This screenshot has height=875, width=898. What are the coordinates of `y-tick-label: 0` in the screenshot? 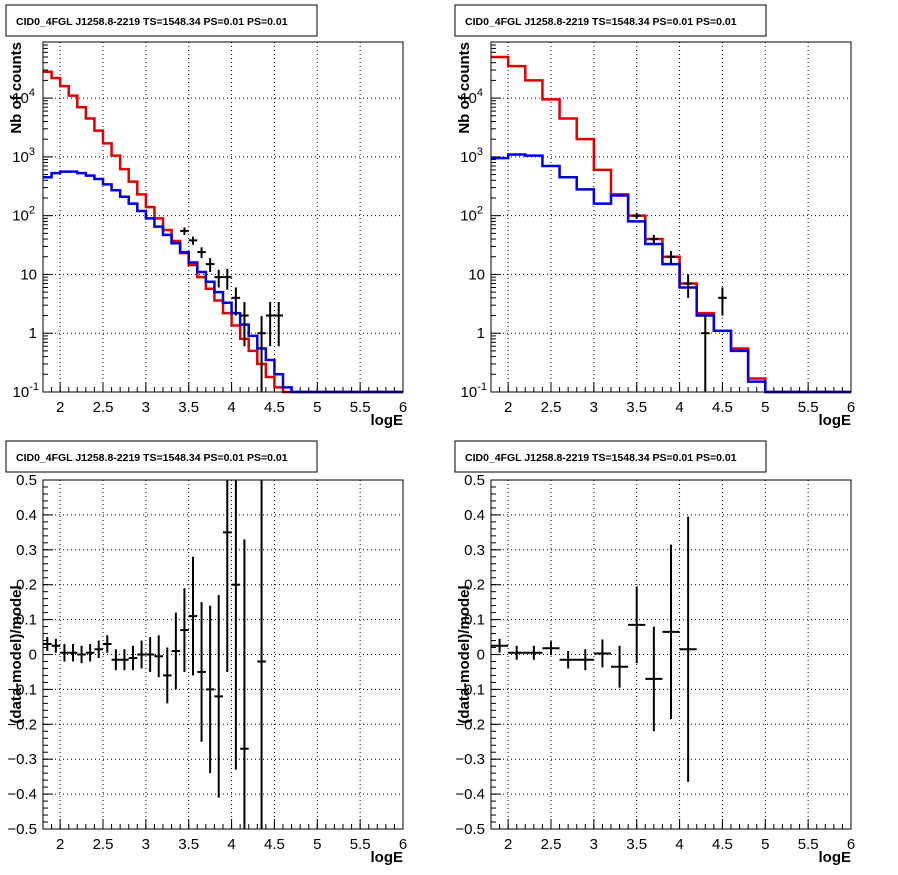 It's located at (33, 655).